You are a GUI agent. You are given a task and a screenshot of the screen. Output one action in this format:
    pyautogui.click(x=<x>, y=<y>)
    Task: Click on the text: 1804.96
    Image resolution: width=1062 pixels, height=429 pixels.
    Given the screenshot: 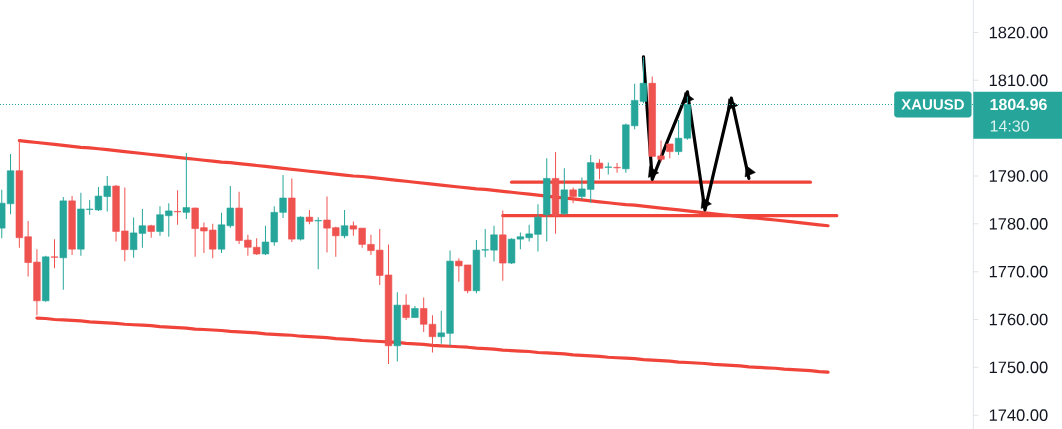 What is the action you would take?
    pyautogui.click(x=1018, y=104)
    